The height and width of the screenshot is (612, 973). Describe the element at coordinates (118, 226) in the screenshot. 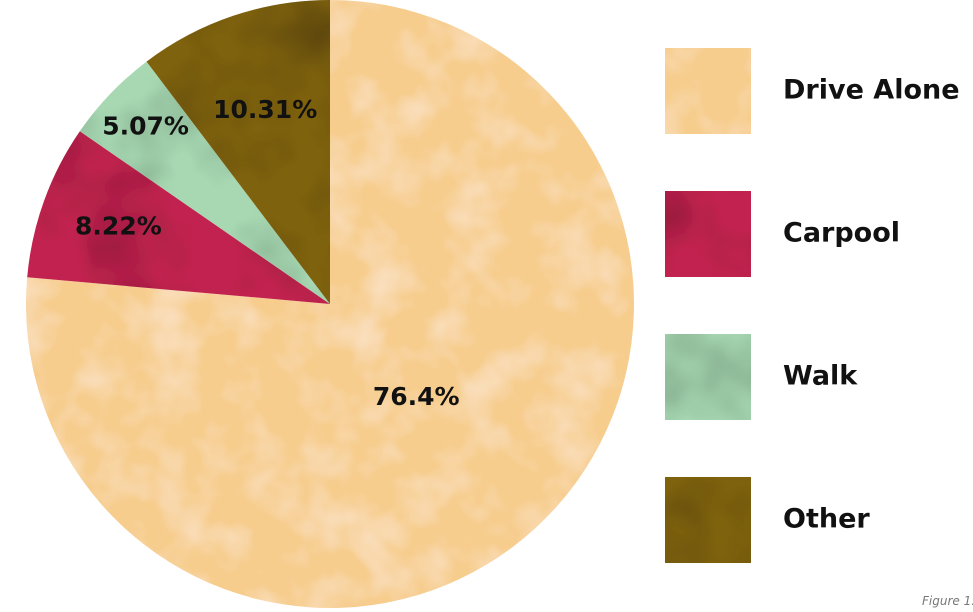

I see `slice-value-label: 8.22%` at that location.